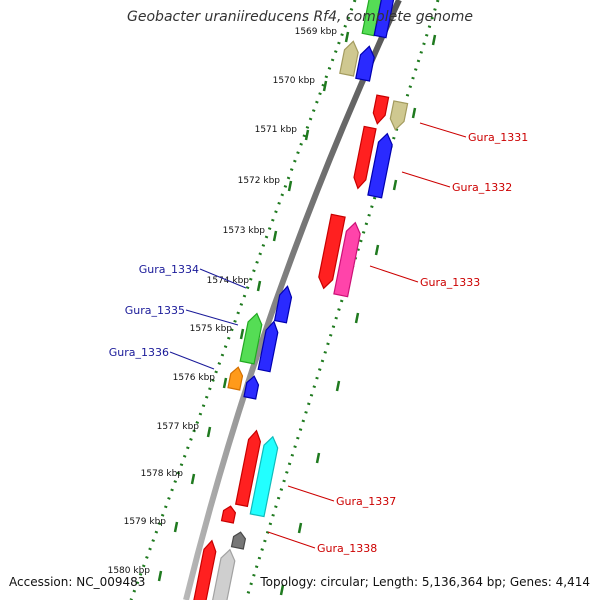  Describe the element at coordinates (162, 474) in the screenshot. I see `kbp-label: 1578 kbp` at that location.